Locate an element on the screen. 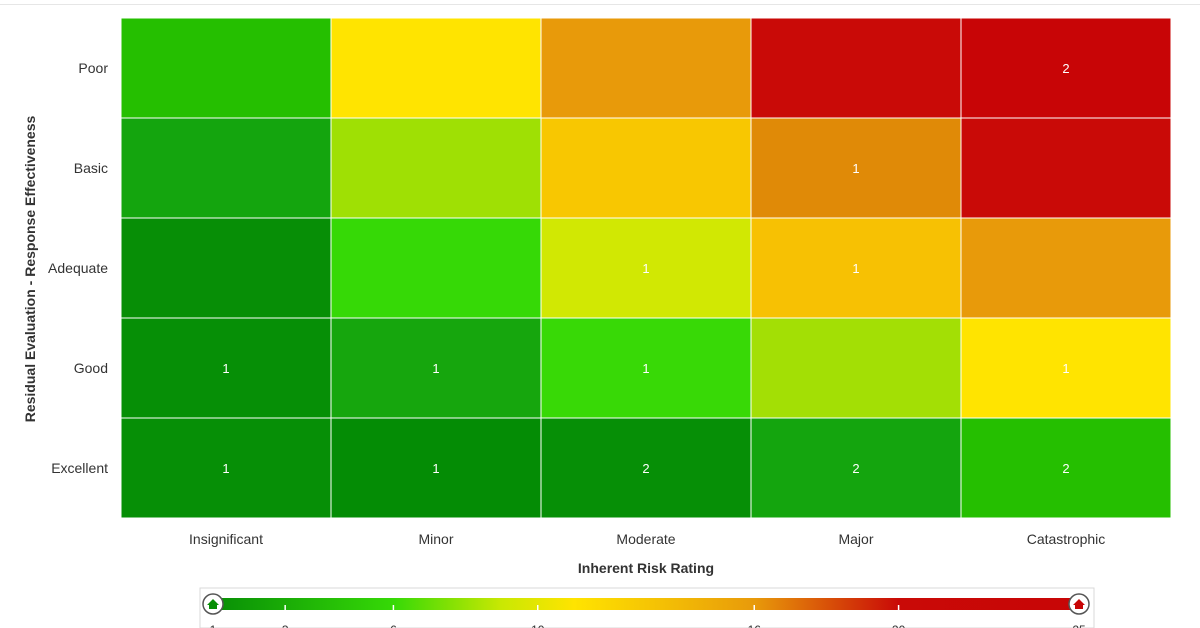 The height and width of the screenshot is (628, 1200). color-scale-tick-label: 20 is located at coordinates (899, 625).